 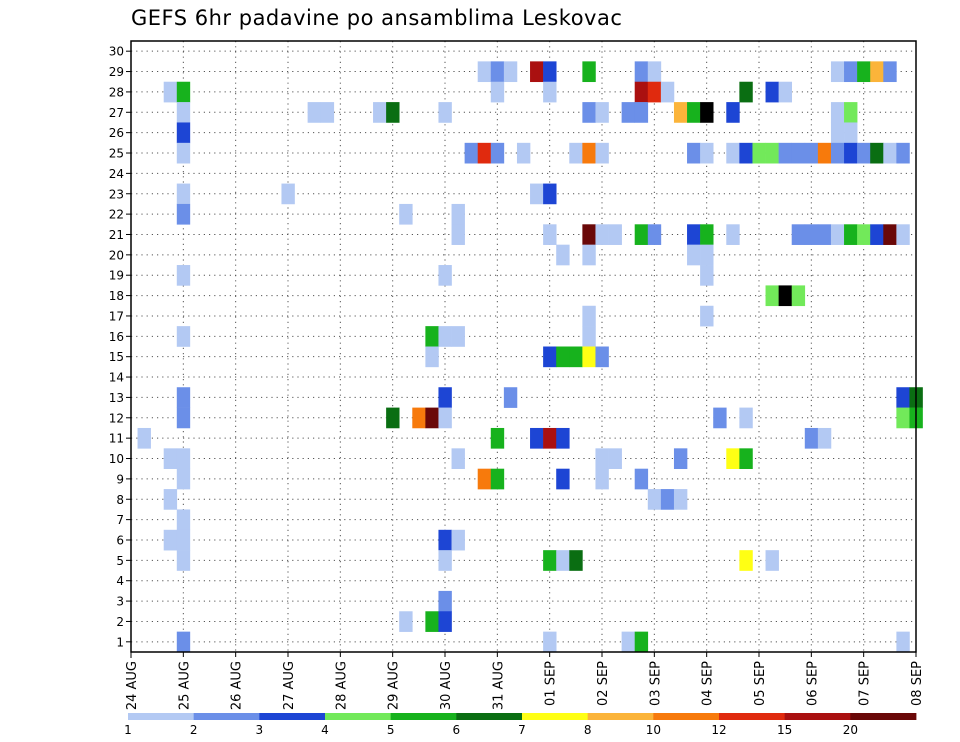 I want to click on y-tick-label: 15, so click(x=116, y=357).